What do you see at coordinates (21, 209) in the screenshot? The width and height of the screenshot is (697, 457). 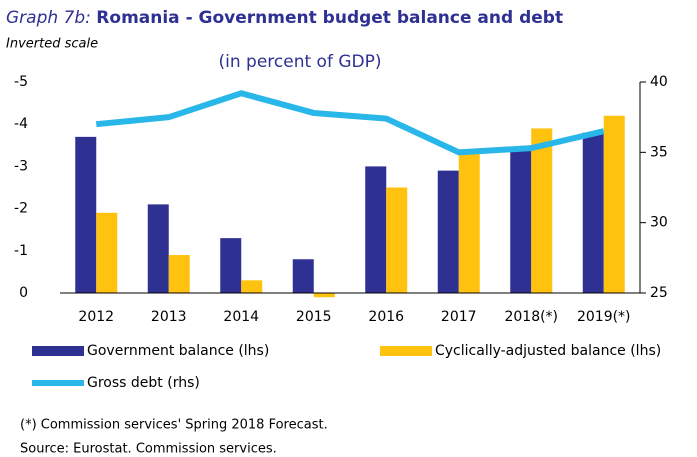 I see `y-tick-label: -2` at bounding box center [21, 209].